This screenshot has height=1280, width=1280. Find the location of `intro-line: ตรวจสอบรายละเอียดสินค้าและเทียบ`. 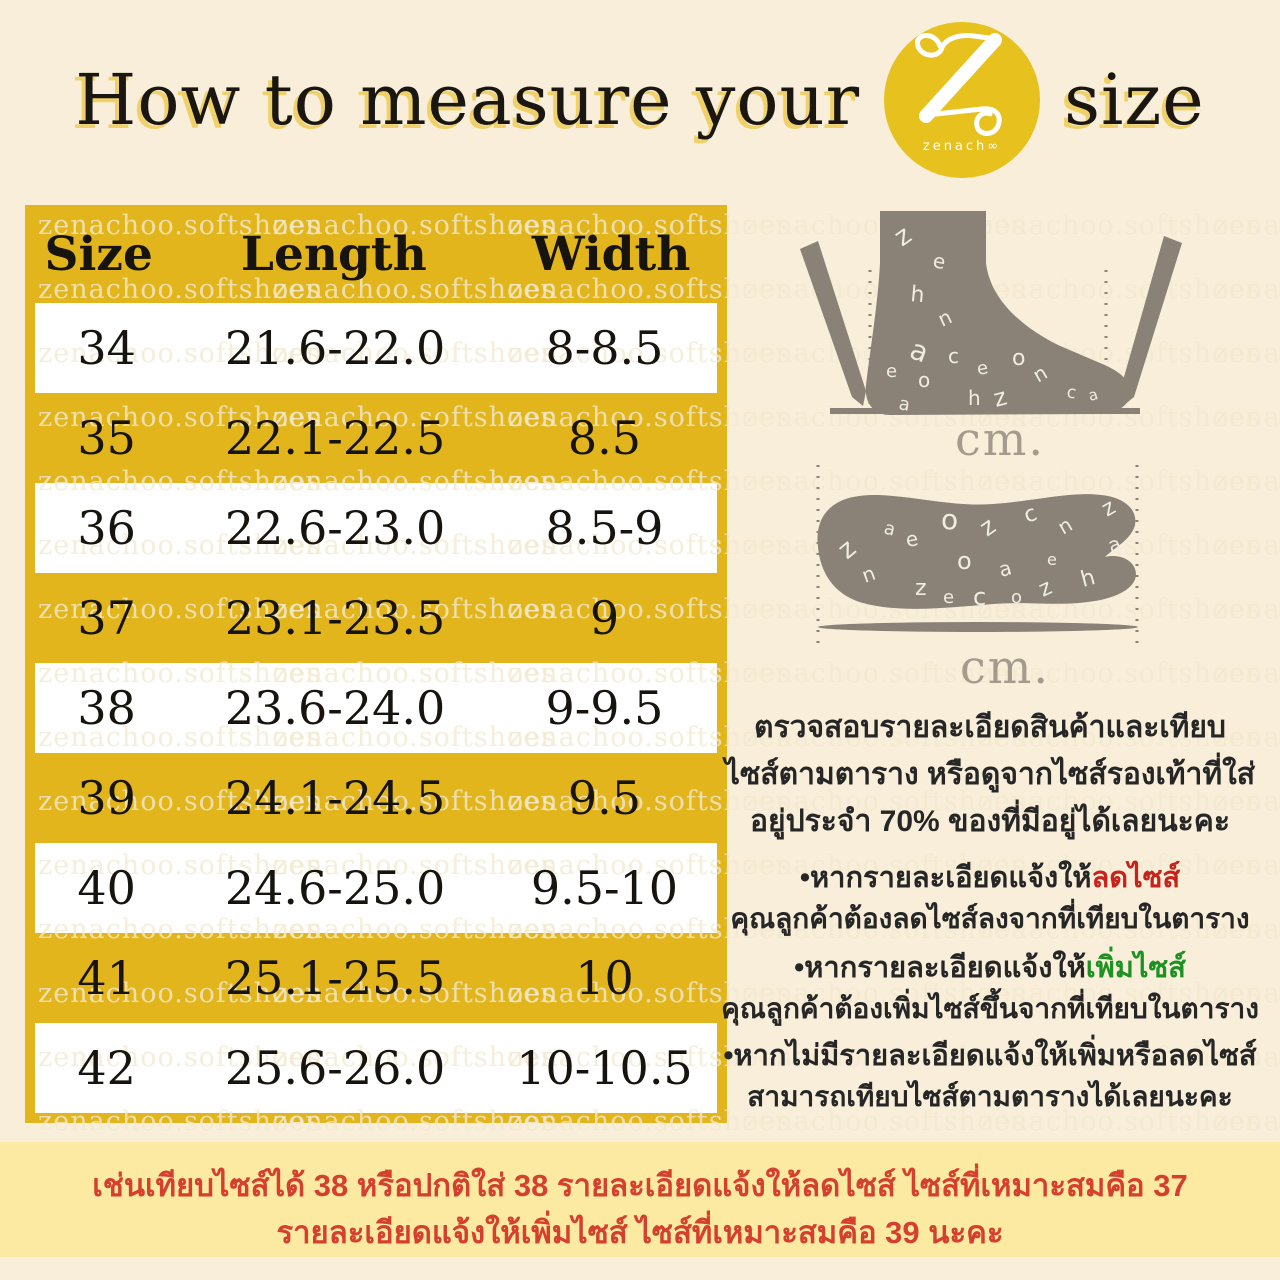

intro-line: ตรวจสอบรายละเอียดสินค้าและเทียบ is located at coordinates (990, 727).